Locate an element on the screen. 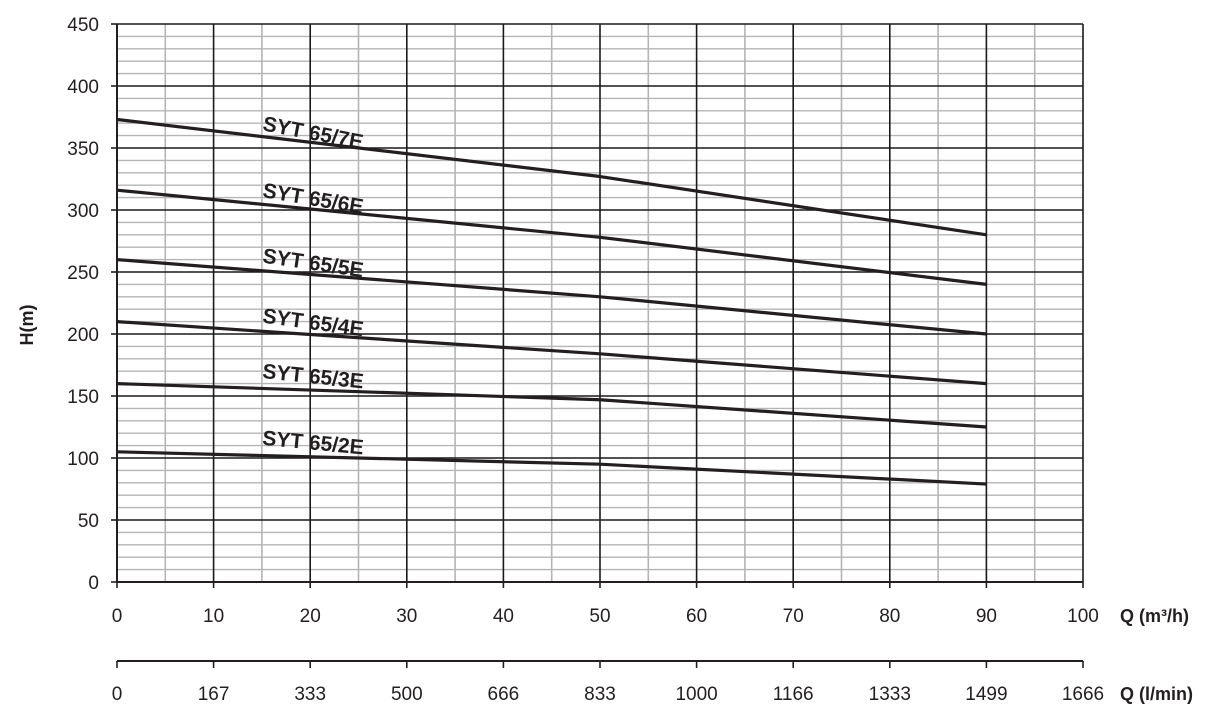 This screenshot has height=723, width=1225. x2-tick-label: 1333 is located at coordinates (890, 694).